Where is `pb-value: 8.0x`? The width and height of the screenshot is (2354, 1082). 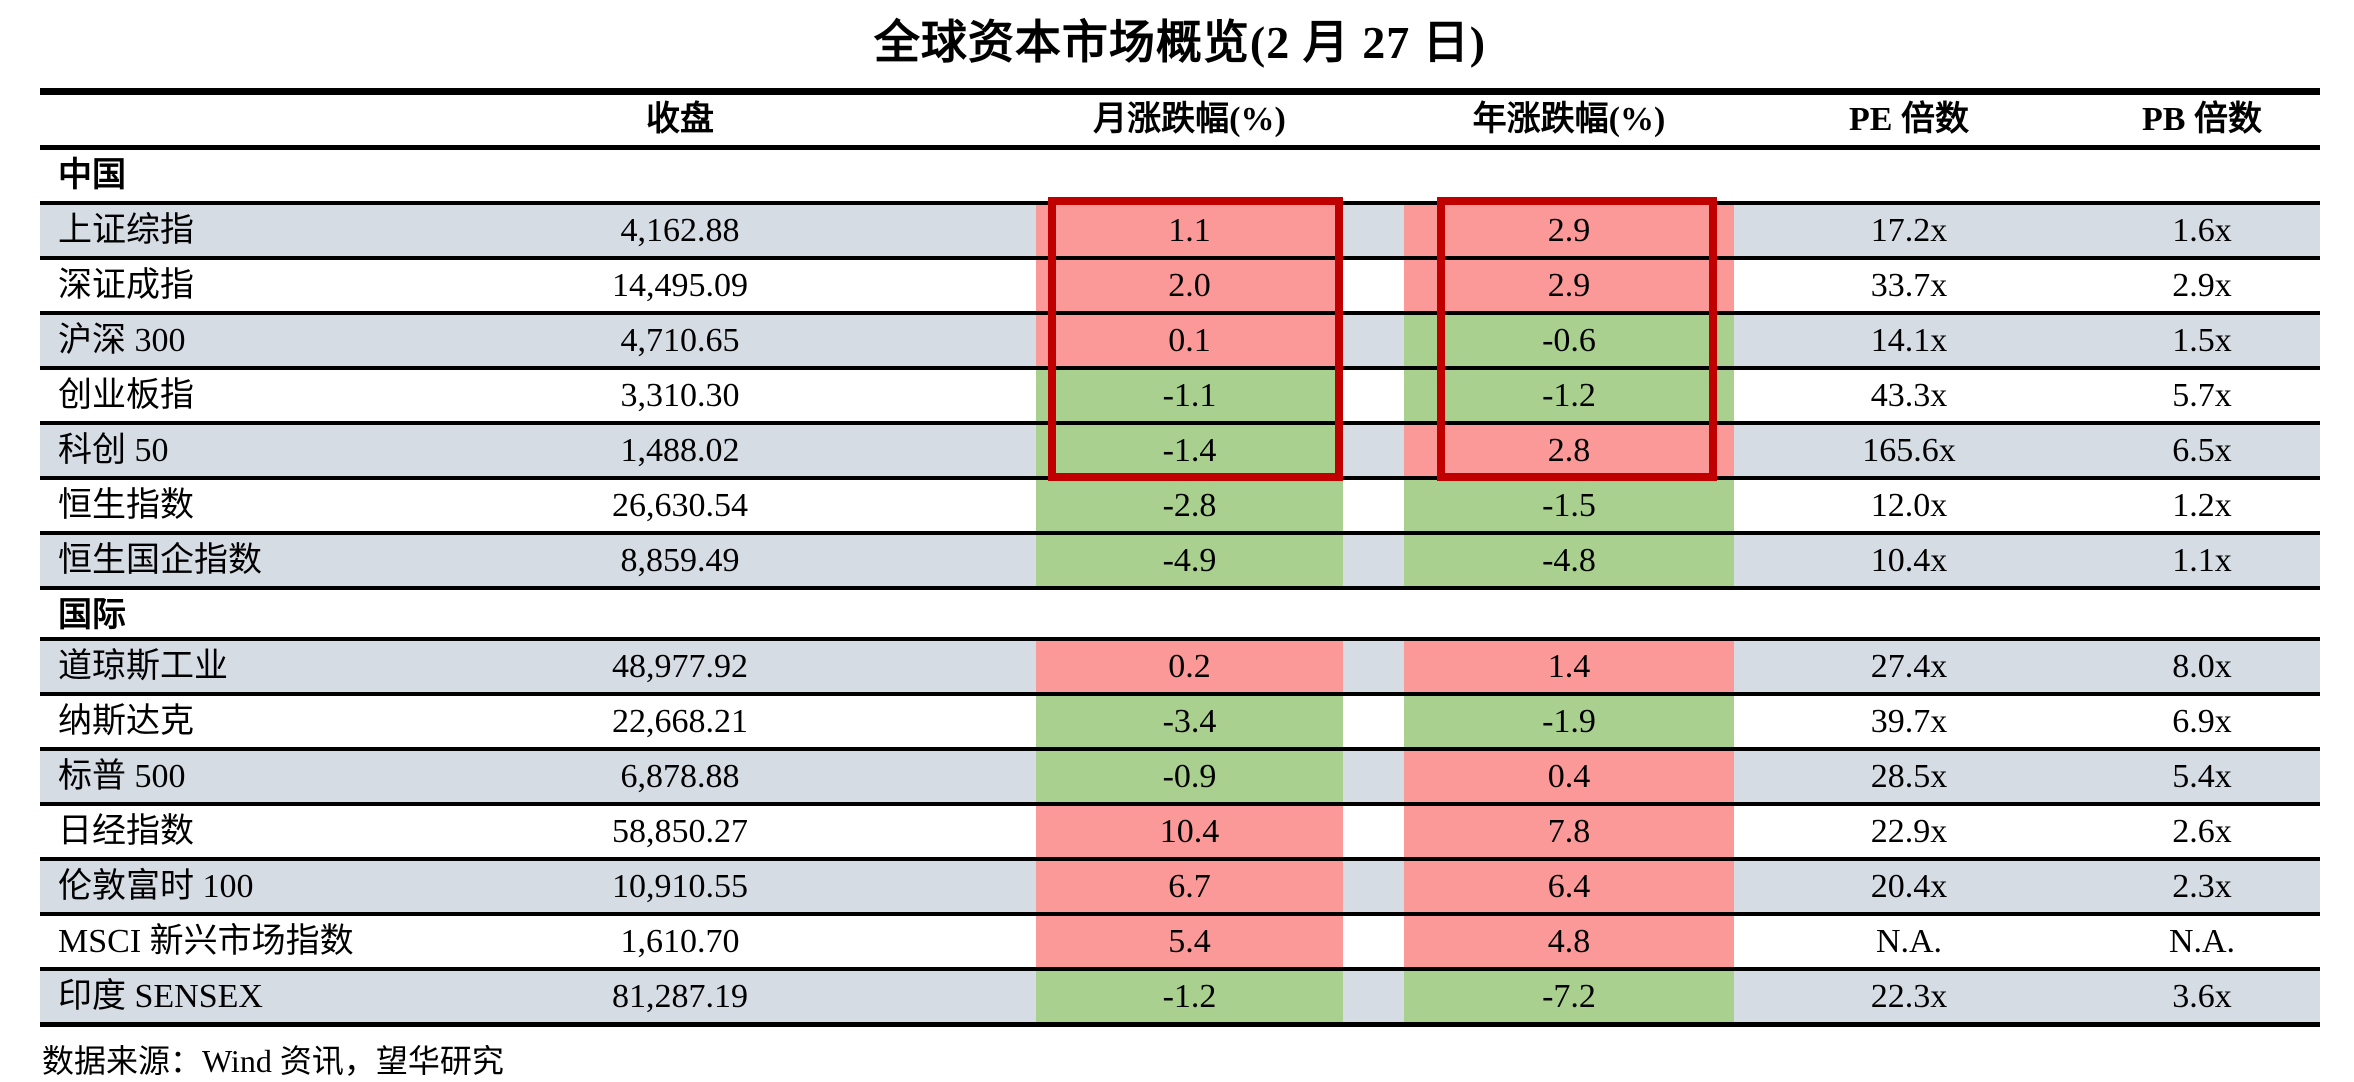
pb-value: 8.0x is located at coordinates (2202, 666).